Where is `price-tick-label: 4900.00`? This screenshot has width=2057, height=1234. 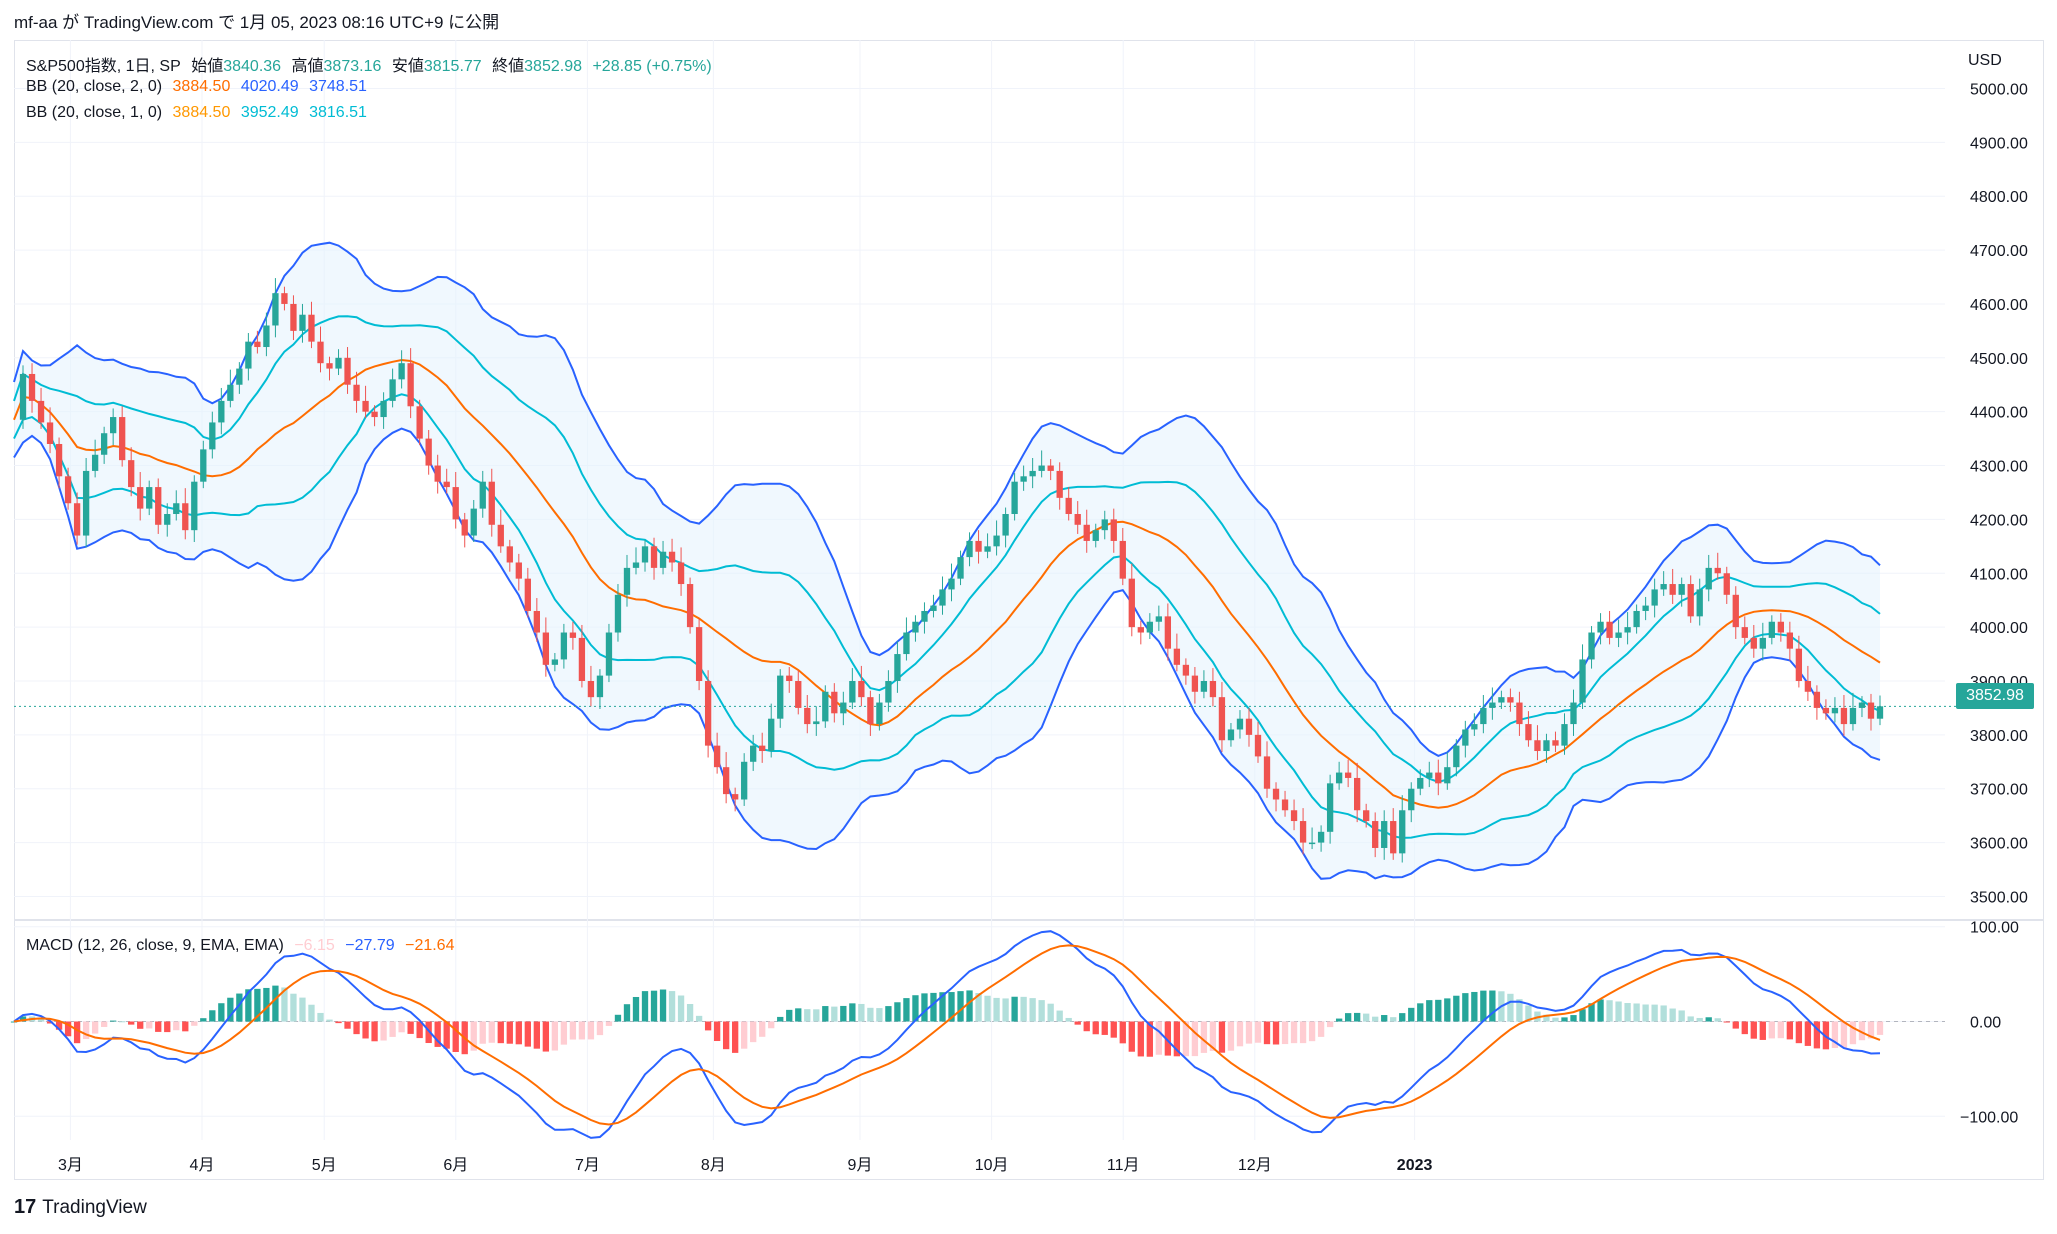
price-tick-label: 4900.00 is located at coordinates (1999, 143).